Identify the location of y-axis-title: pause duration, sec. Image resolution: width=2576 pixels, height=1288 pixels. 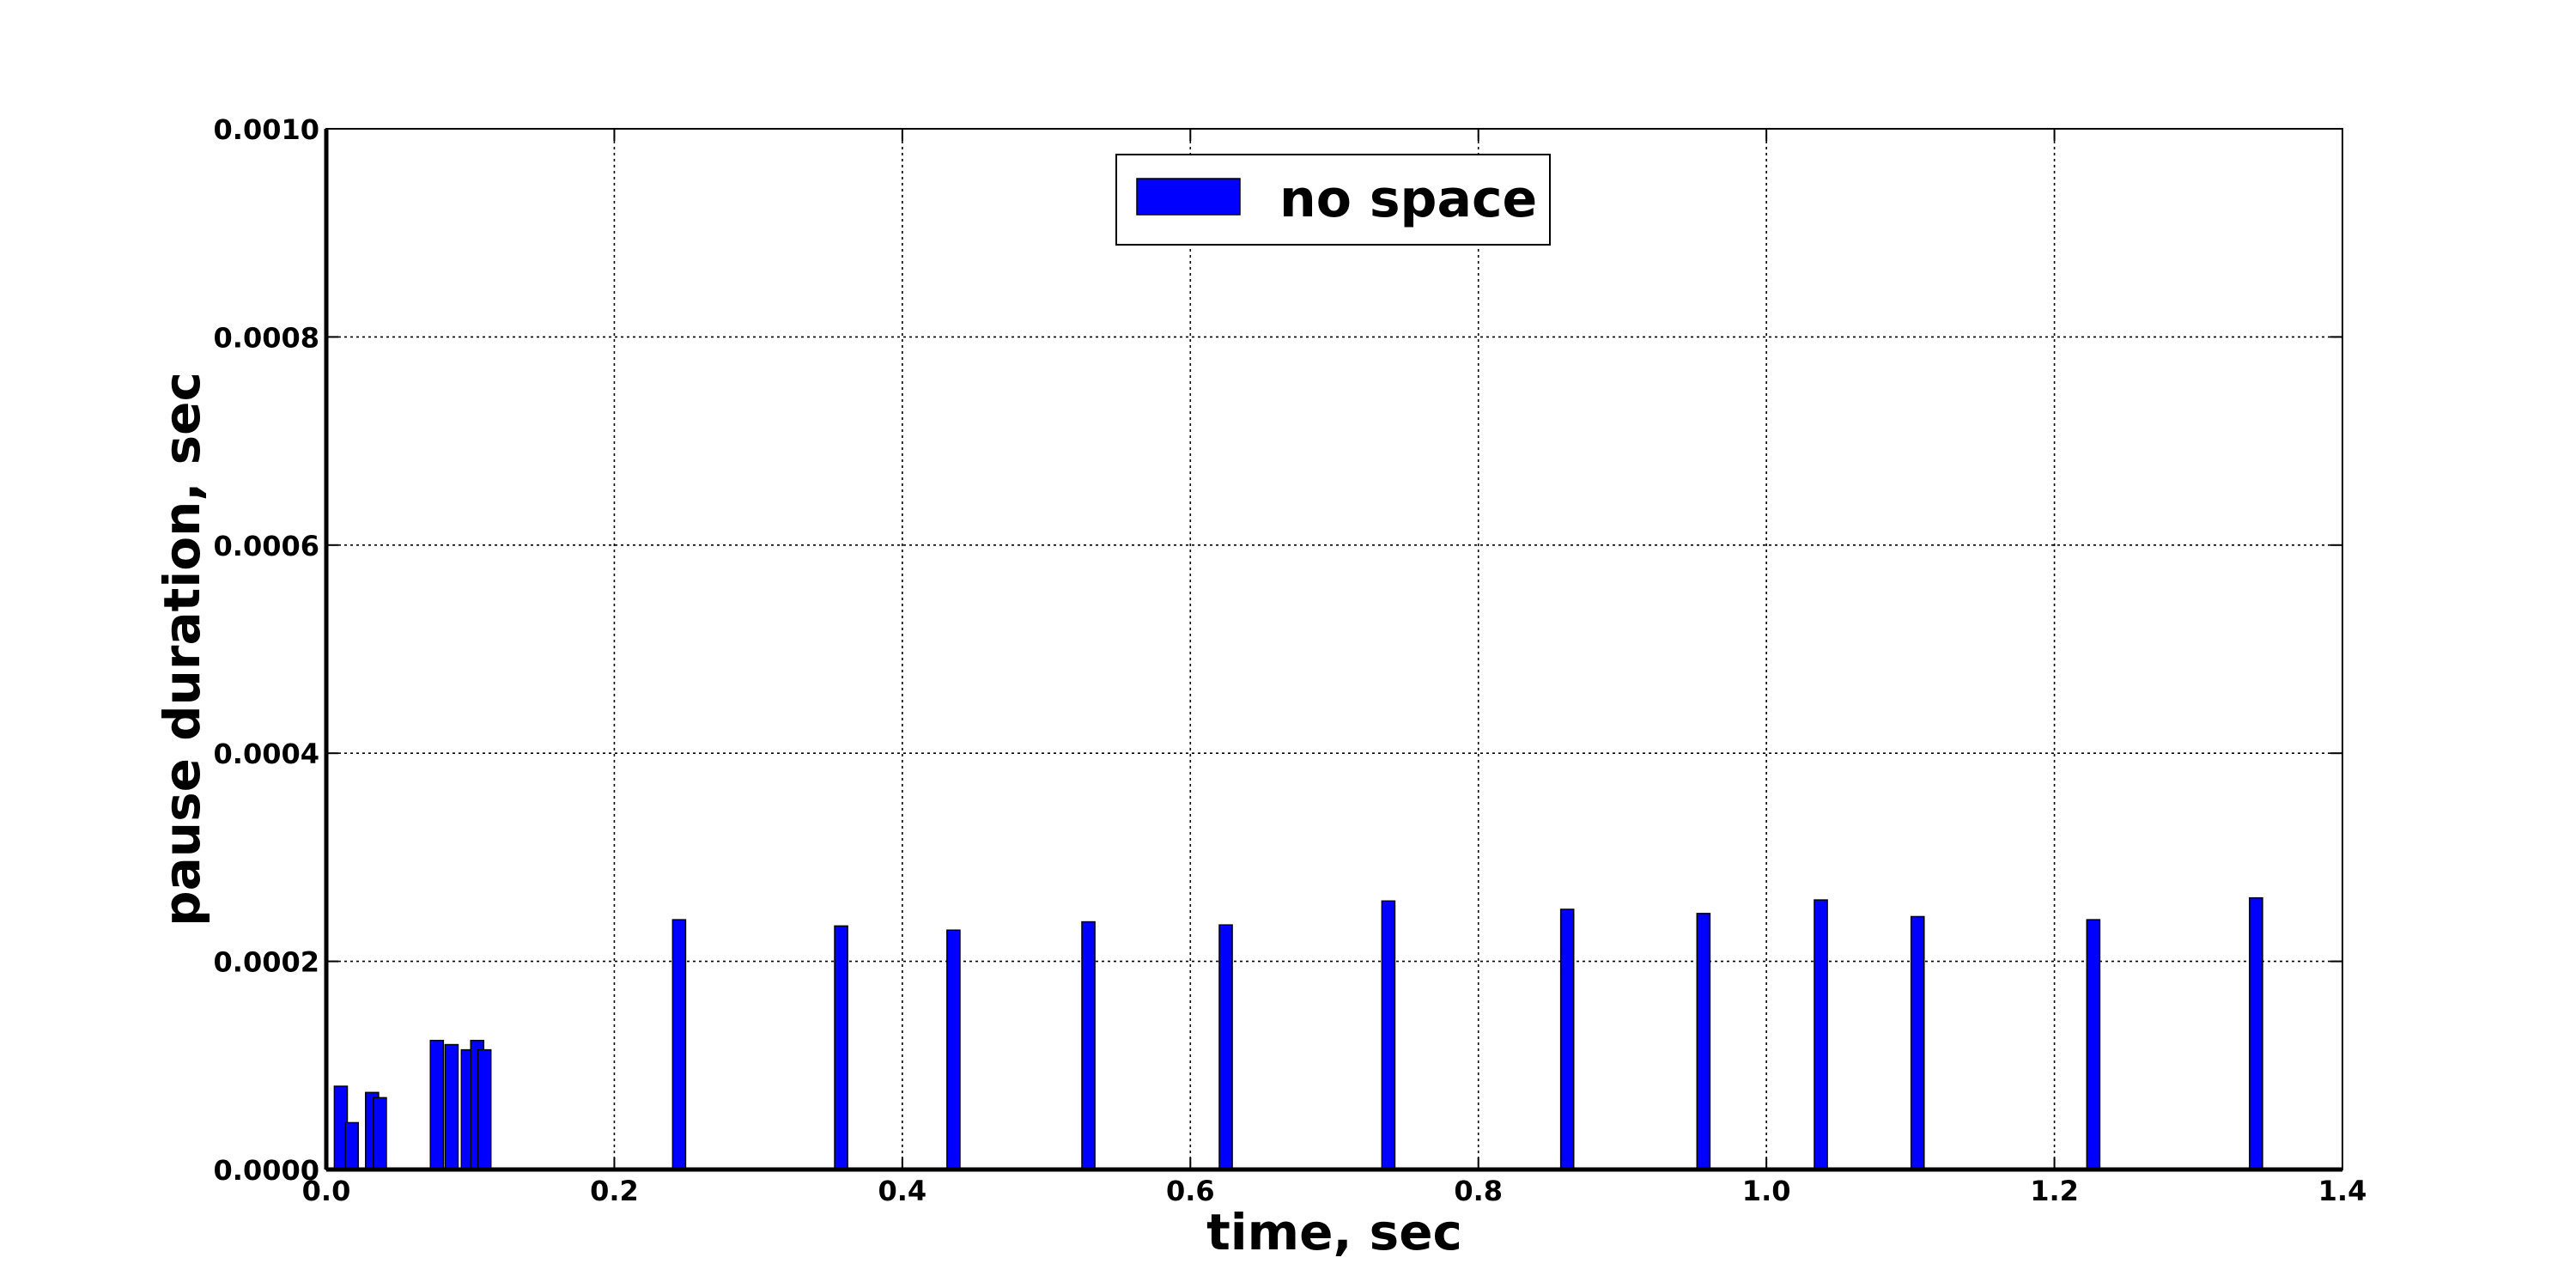
(182, 649).